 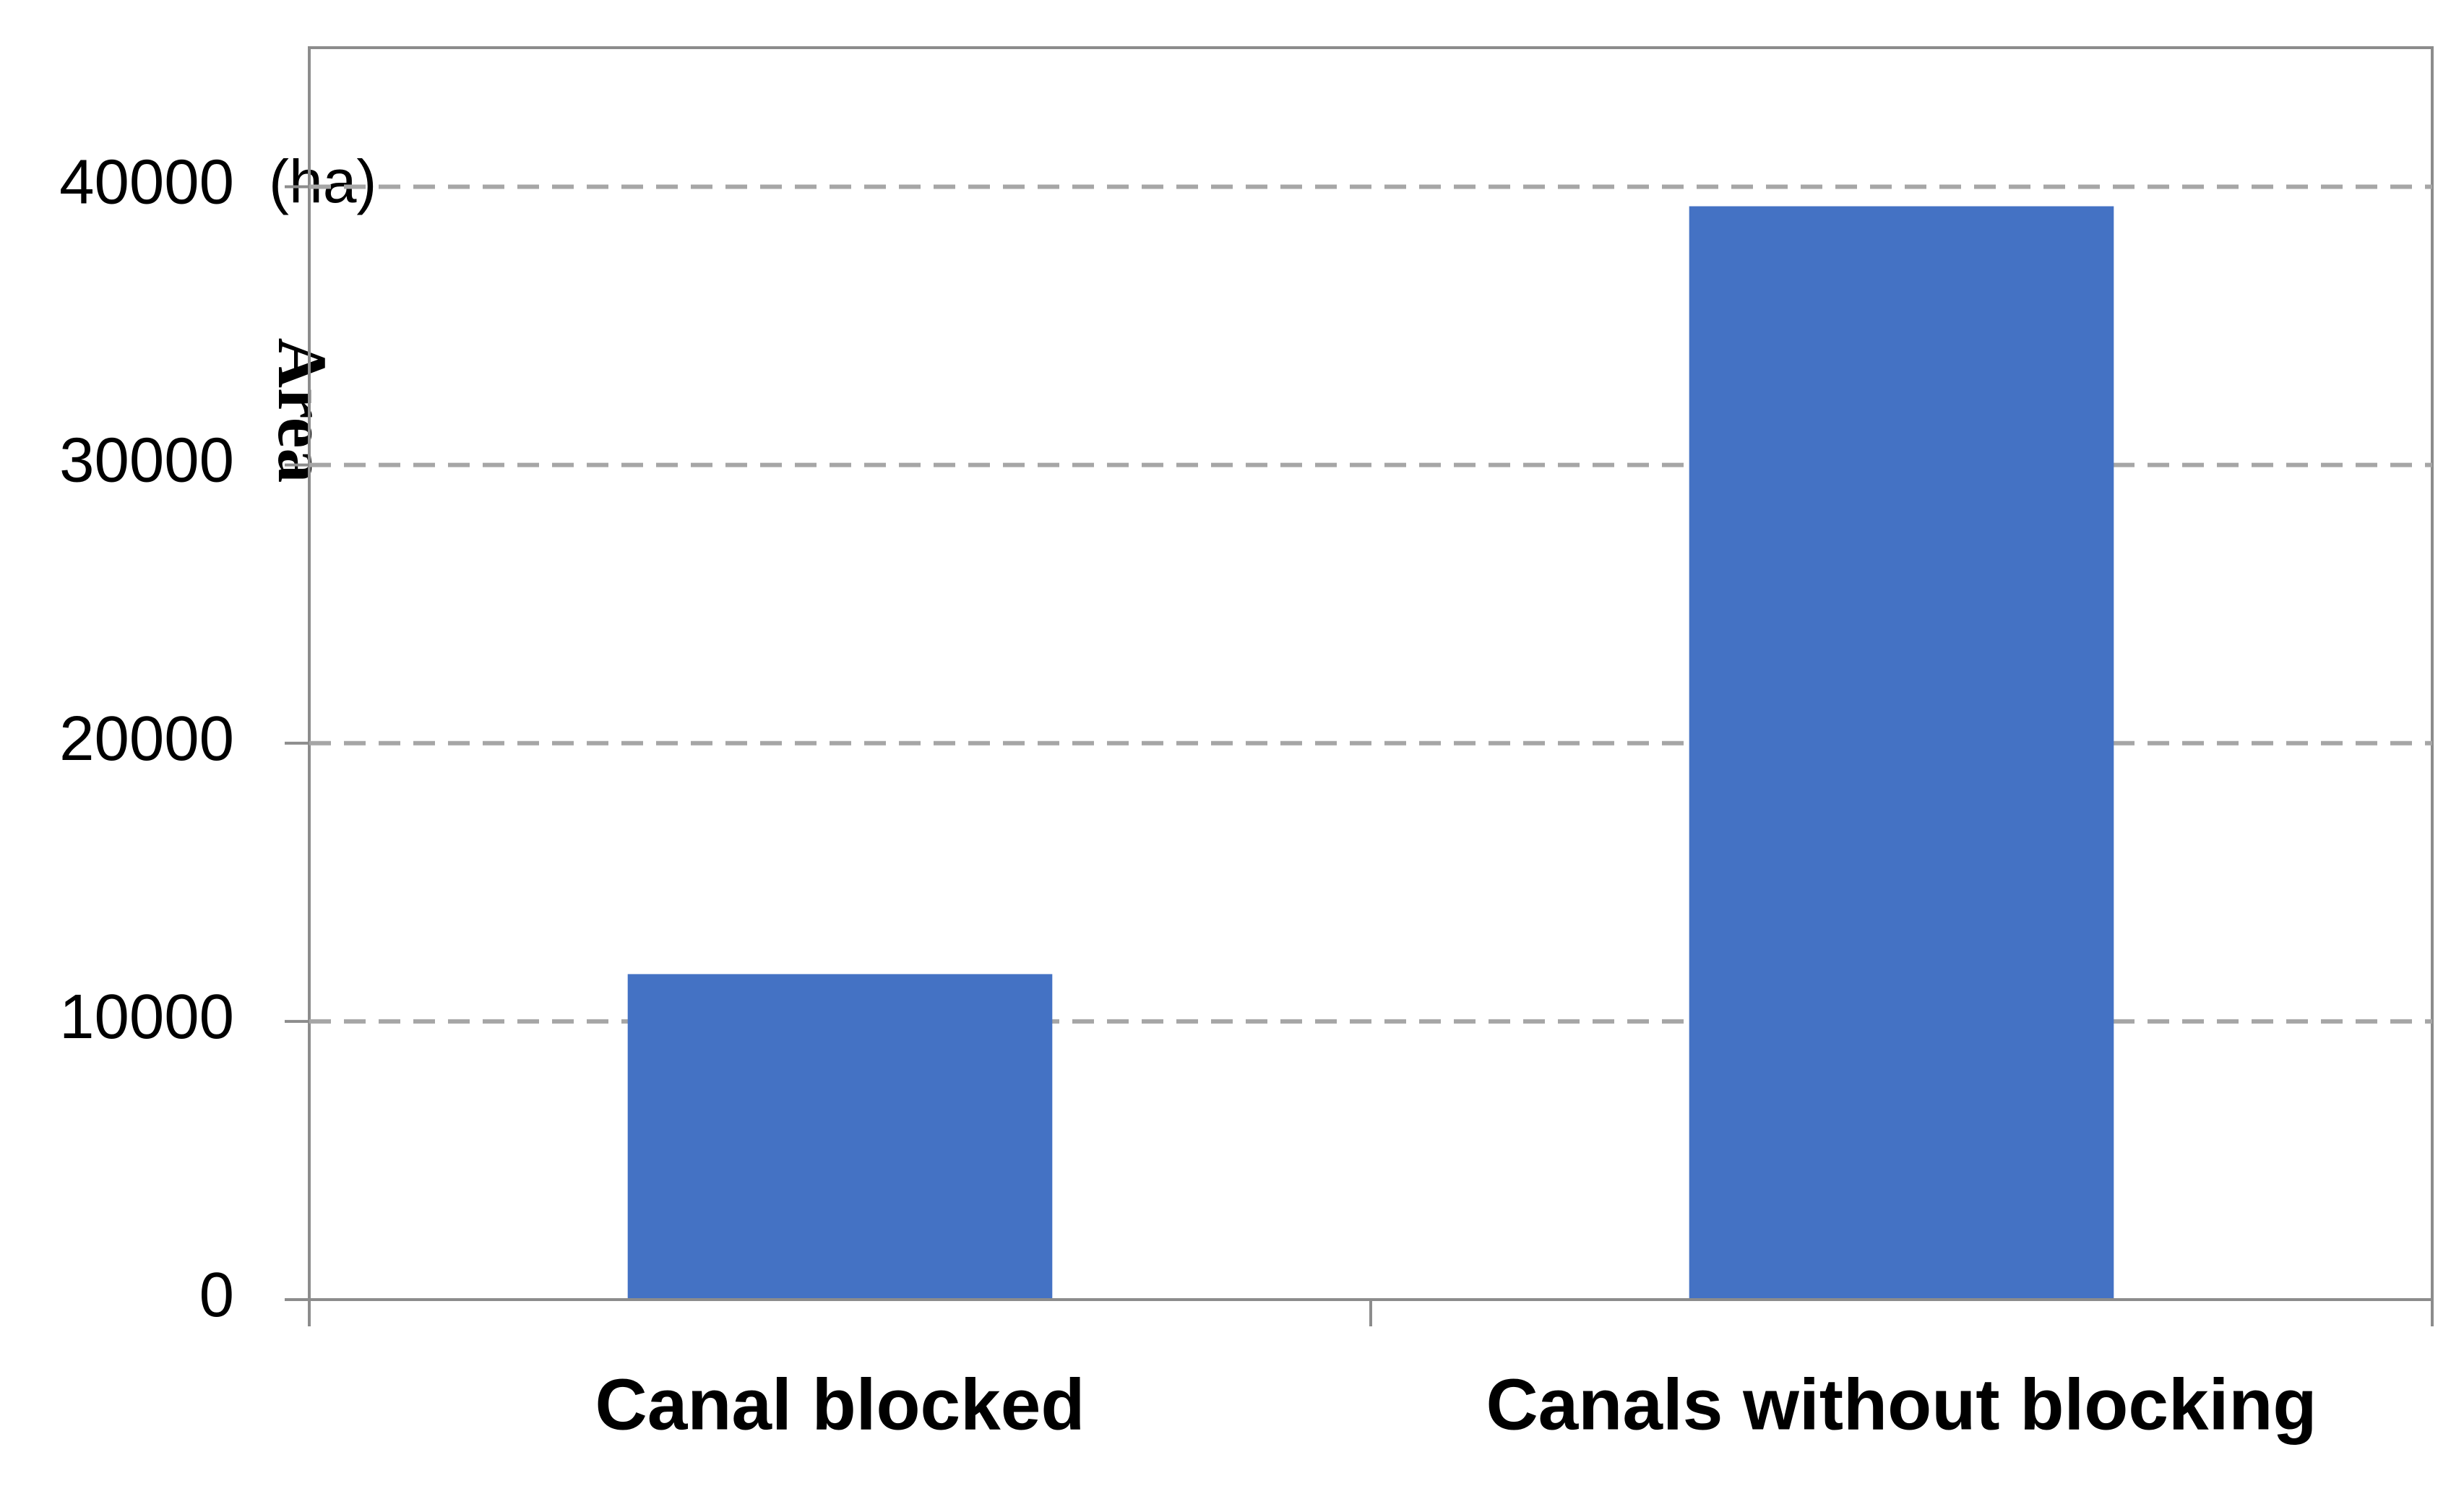 I want to click on y-unit: (ha), so click(x=322, y=181).